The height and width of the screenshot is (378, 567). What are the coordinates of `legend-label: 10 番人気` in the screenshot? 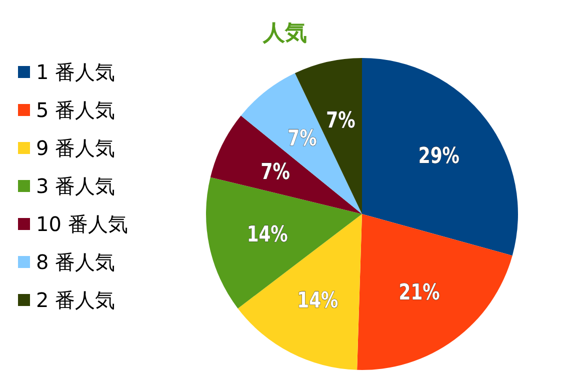 It's located at (82, 224).